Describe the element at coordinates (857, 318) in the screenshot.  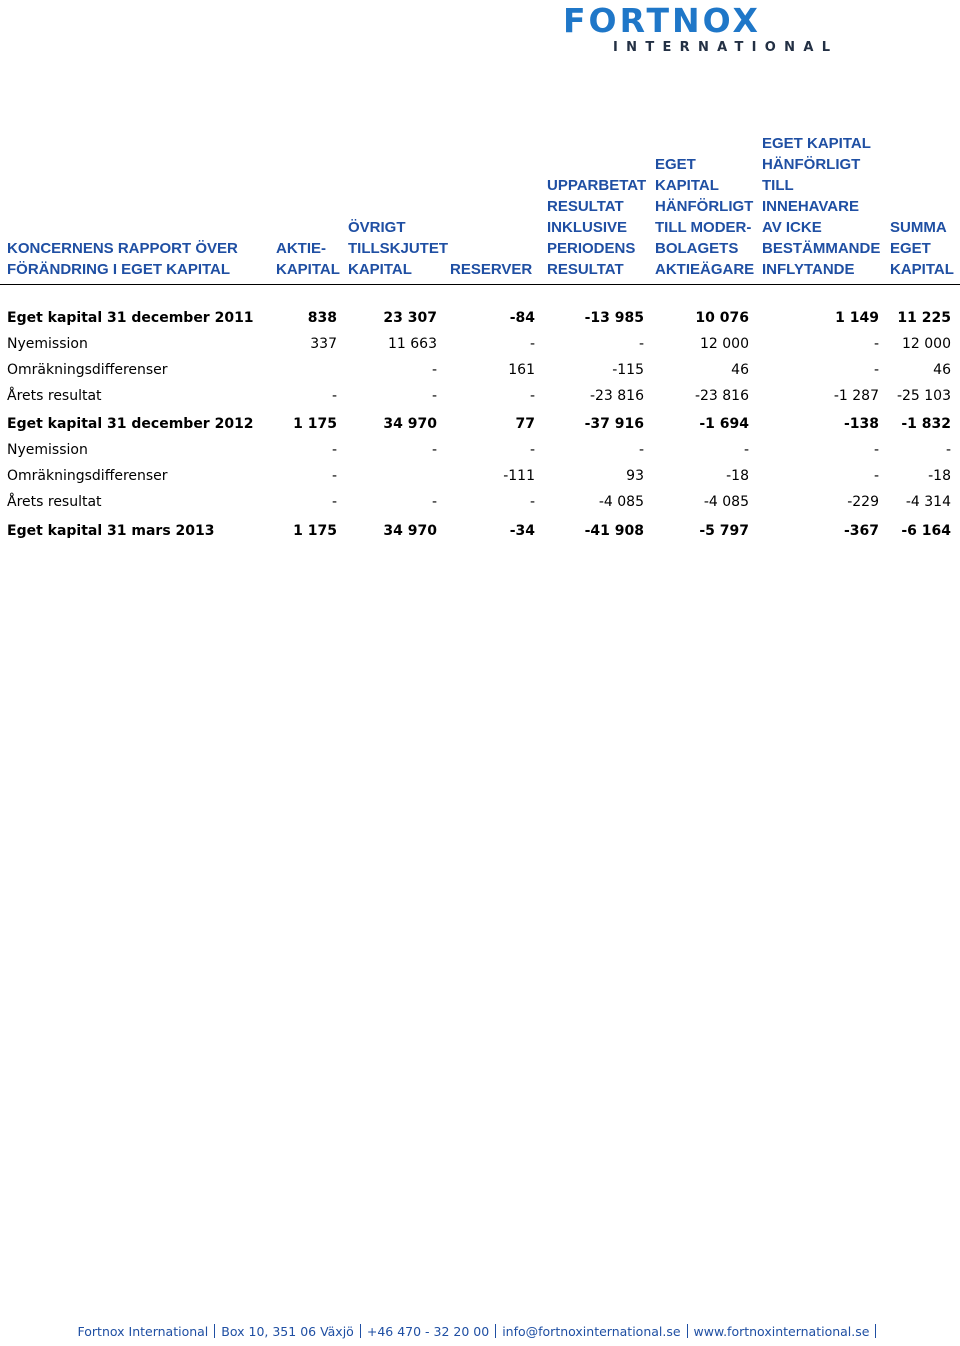
I see `table-cell: 1 149` at that location.